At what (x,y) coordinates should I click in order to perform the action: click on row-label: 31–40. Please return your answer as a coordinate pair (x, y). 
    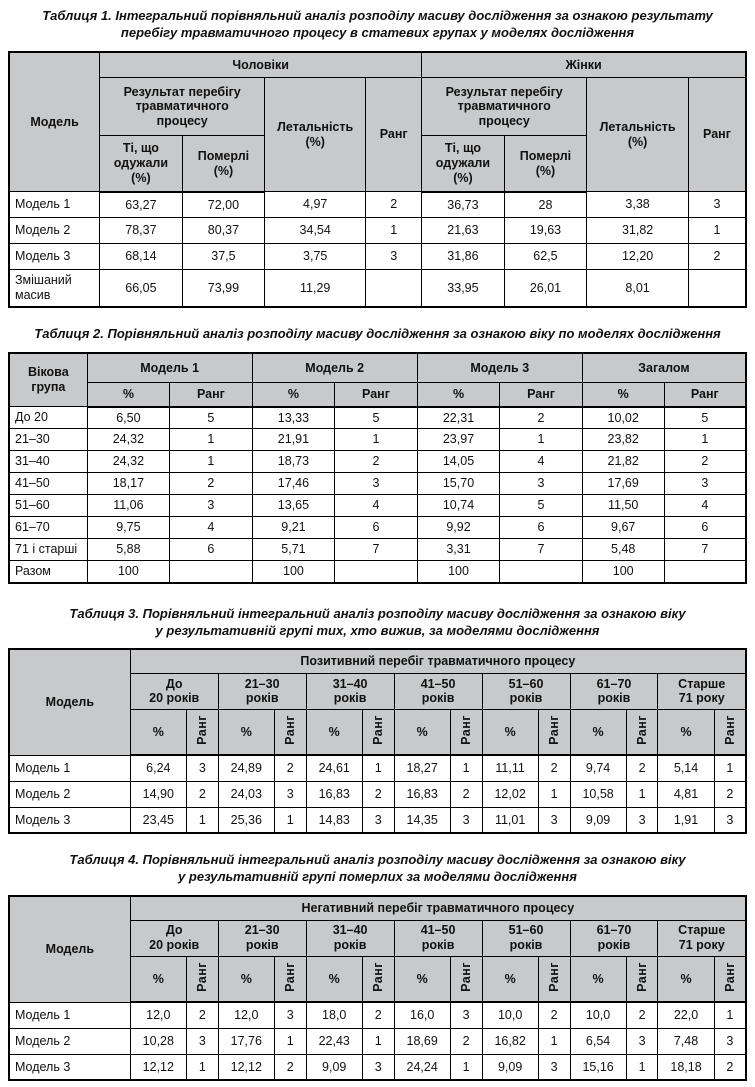
    Looking at the image, I should click on (48, 462).